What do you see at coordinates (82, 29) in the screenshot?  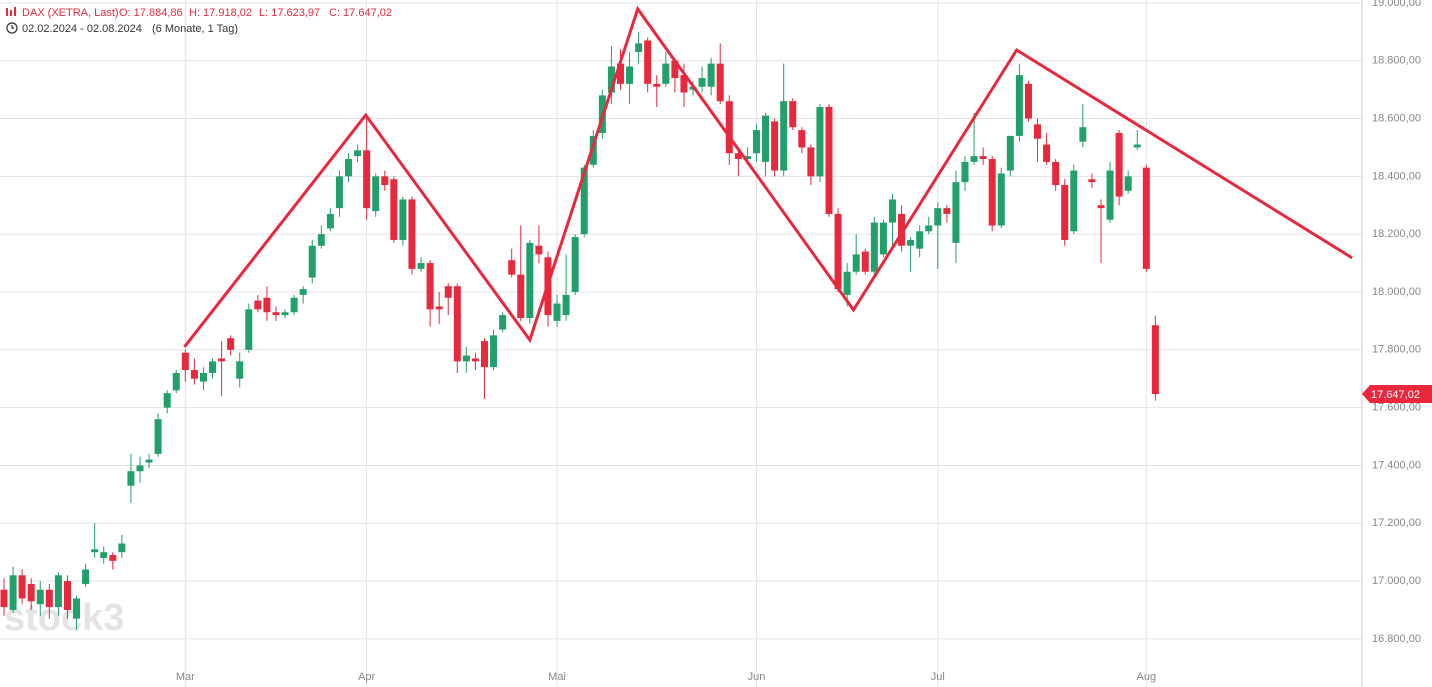 I see `chart-subtitle: 02.02.2024 - 02.08.2024` at bounding box center [82, 29].